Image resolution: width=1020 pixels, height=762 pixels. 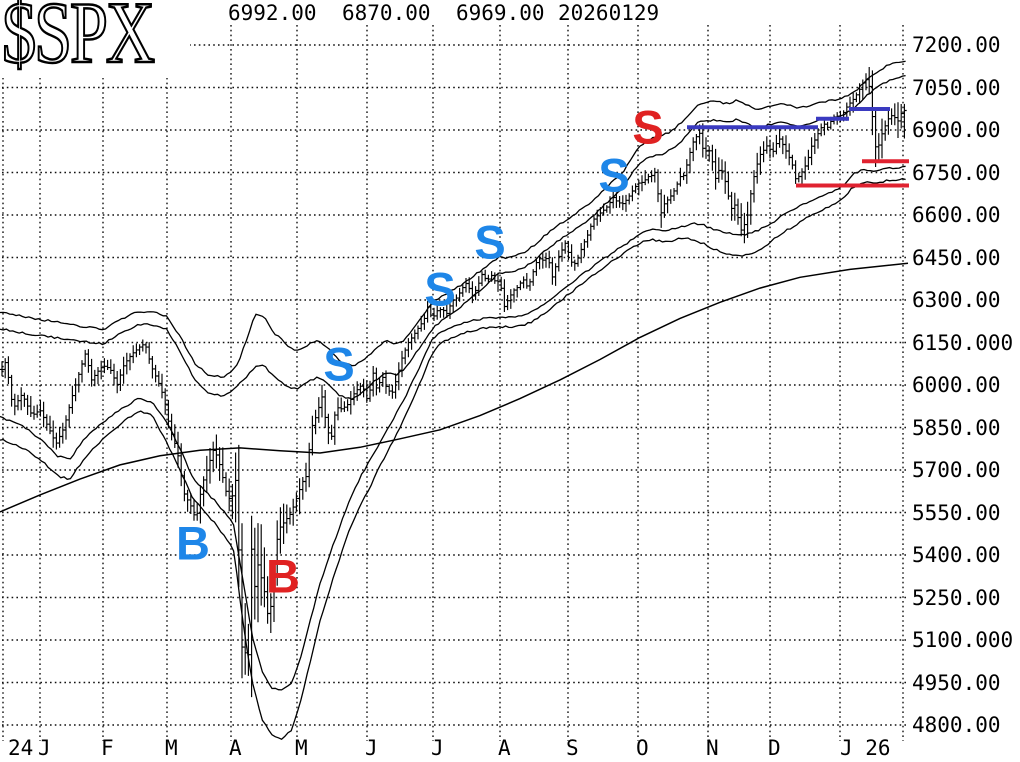 What do you see at coordinates (956, 215) in the screenshot?
I see `y-axis-label: 6600.00` at bounding box center [956, 215].